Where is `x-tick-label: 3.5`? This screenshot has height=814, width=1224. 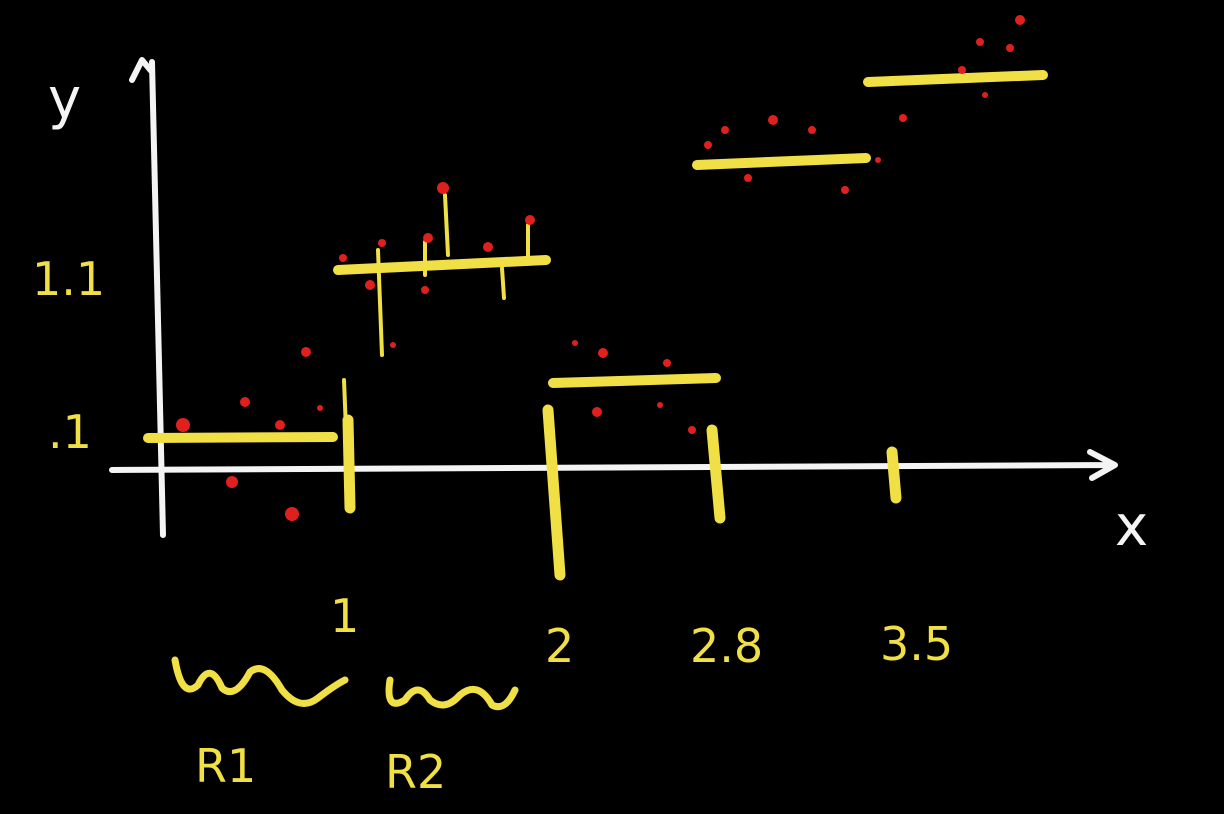
x-tick-label: 3.5 is located at coordinates (916, 644).